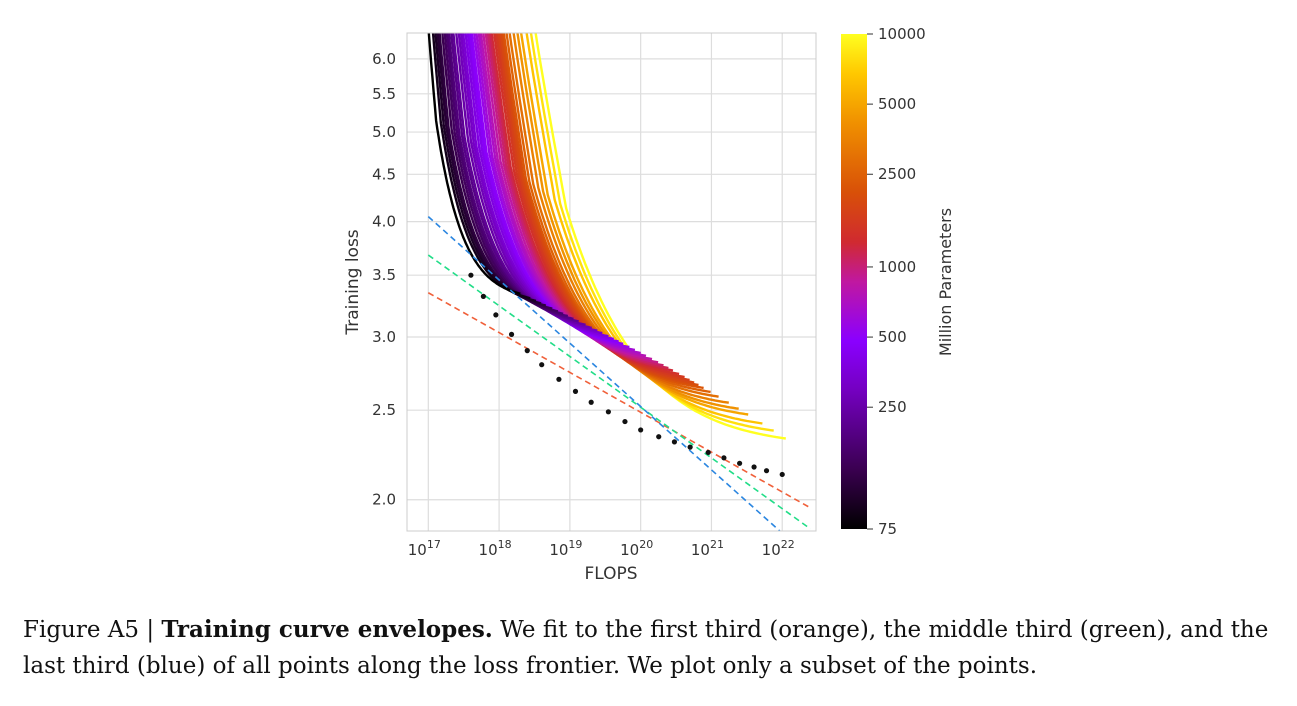 The width and height of the screenshot is (1297, 706). I want to click on y-tick-label: 4.0, so click(384, 222).